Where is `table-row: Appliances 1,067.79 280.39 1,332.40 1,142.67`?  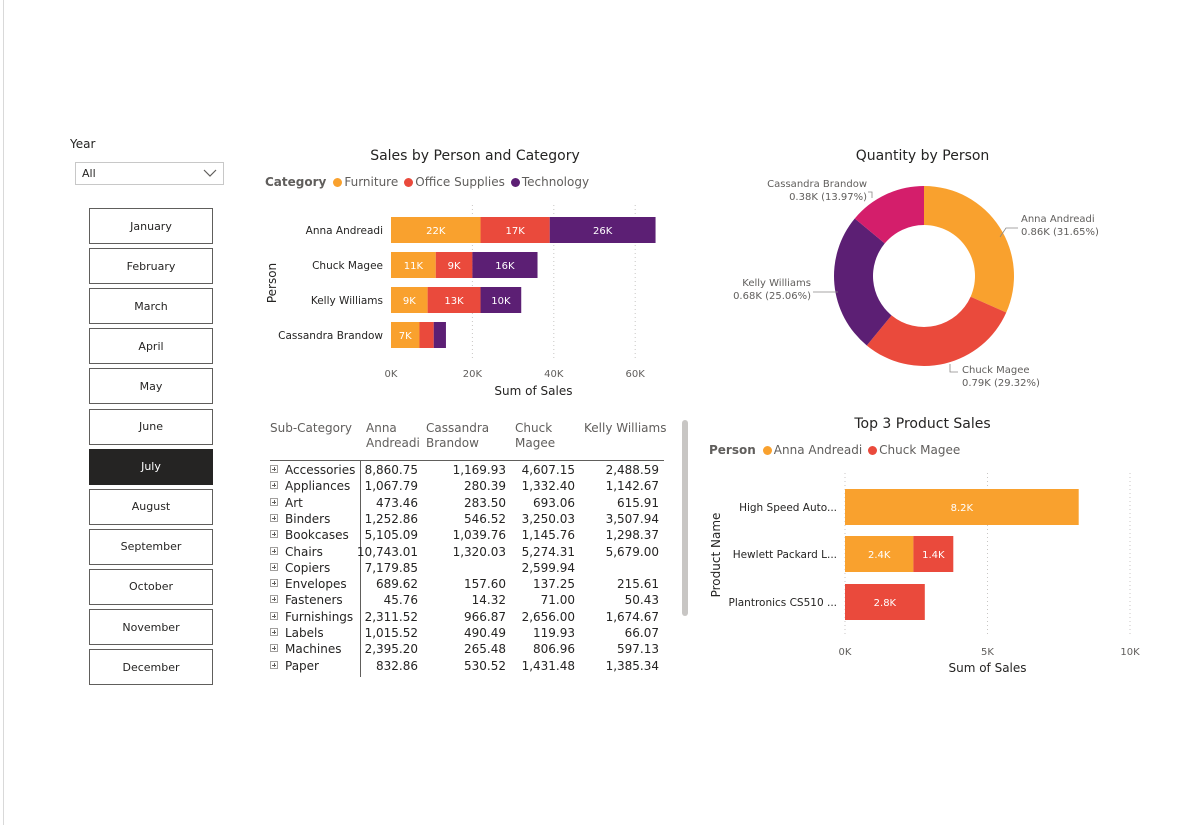 table-row: Appliances 1,067.79 280.39 1,332.40 1,142.67 is located at coordinates (470, 487).